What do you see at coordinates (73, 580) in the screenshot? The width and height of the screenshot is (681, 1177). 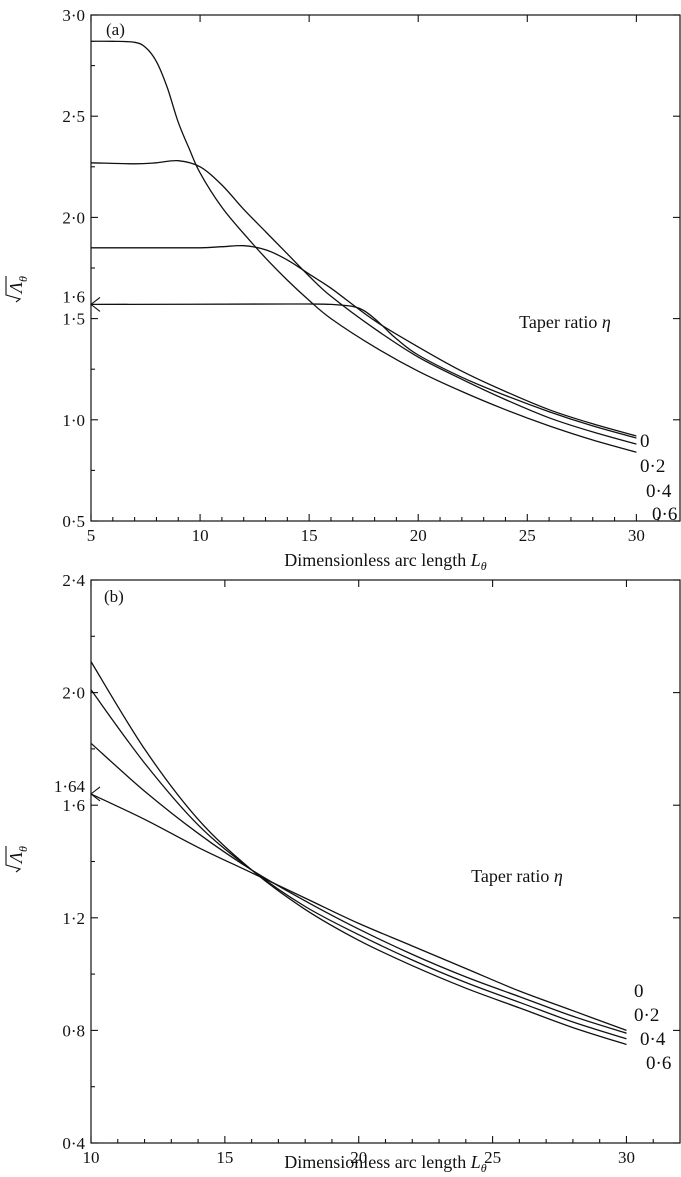 I see `y-tick-label: 2·4` at bounding box center [73, 580].